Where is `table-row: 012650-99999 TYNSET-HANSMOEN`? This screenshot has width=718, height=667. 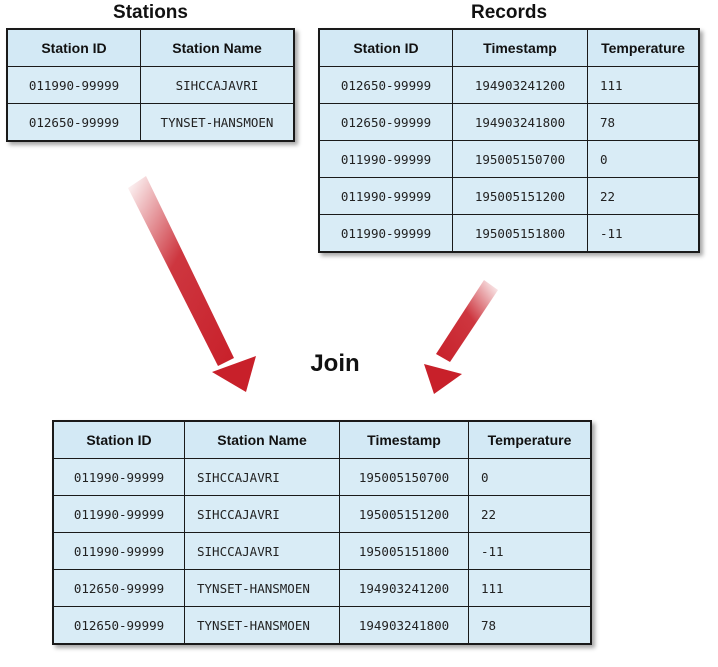 table-row: 012650-99999 TYNSET-HANSMOEN is located at coordinates (150, 122).